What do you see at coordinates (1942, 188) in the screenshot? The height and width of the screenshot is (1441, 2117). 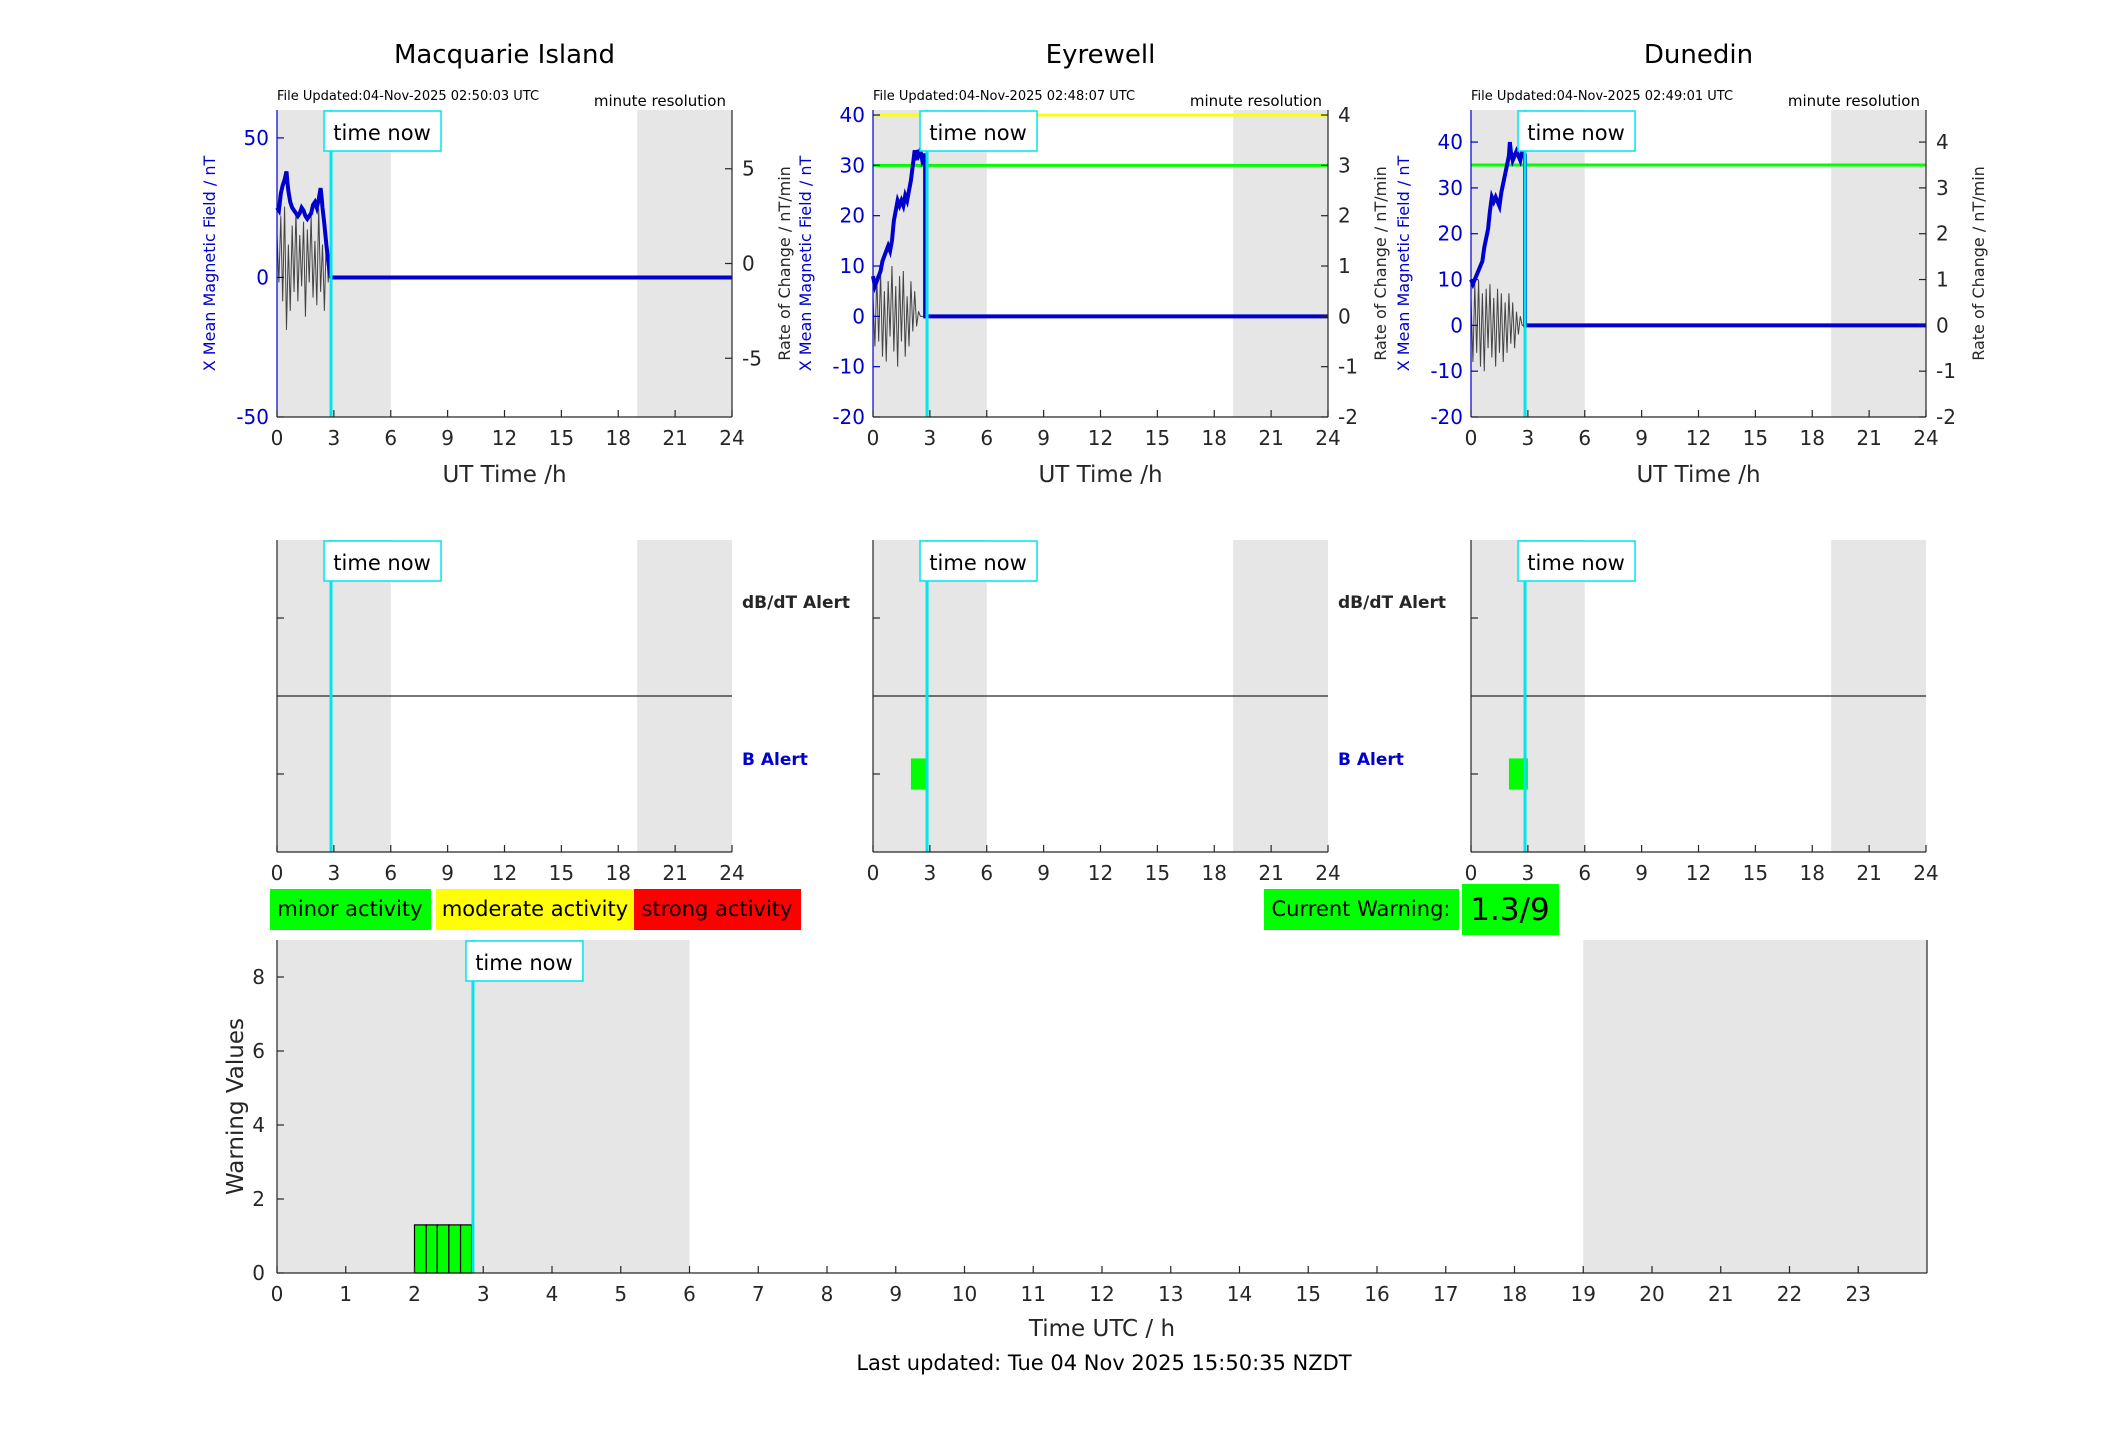 I see `y-tick-label-right: 3` at bounding box center [1942, 188].